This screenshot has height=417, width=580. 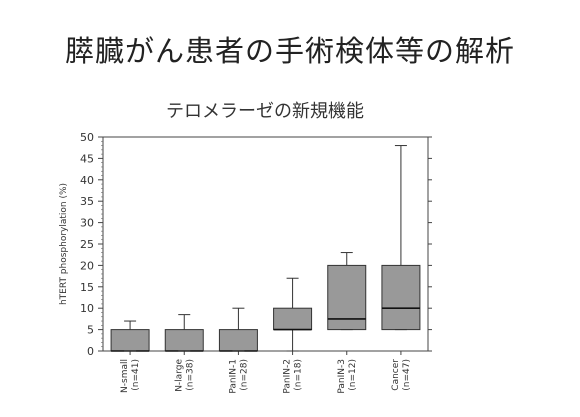 I want to click on y-tick-label: 40, so click(x=87, y=180).